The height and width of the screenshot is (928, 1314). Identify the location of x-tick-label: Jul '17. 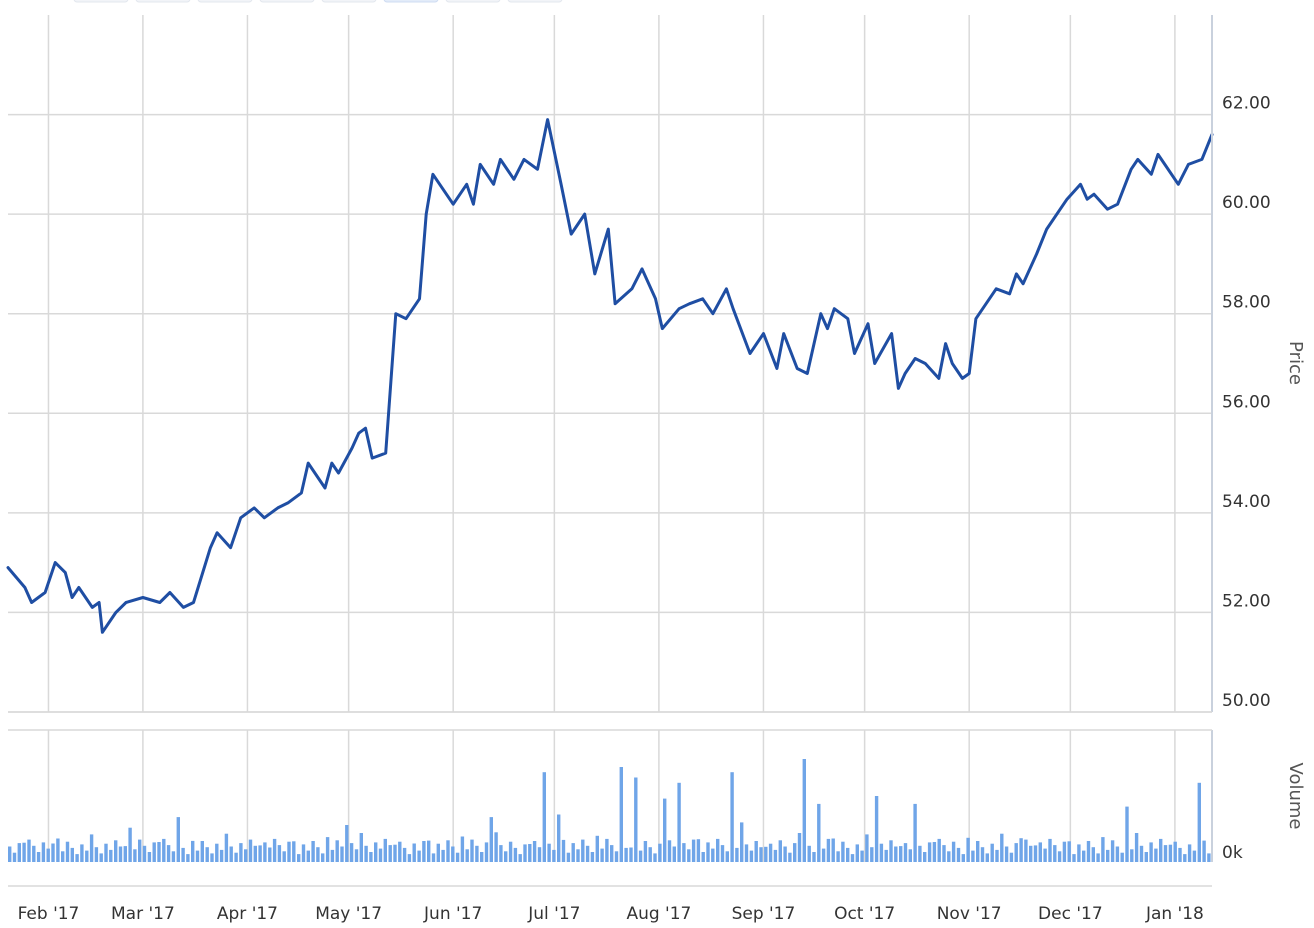
(553, 914).